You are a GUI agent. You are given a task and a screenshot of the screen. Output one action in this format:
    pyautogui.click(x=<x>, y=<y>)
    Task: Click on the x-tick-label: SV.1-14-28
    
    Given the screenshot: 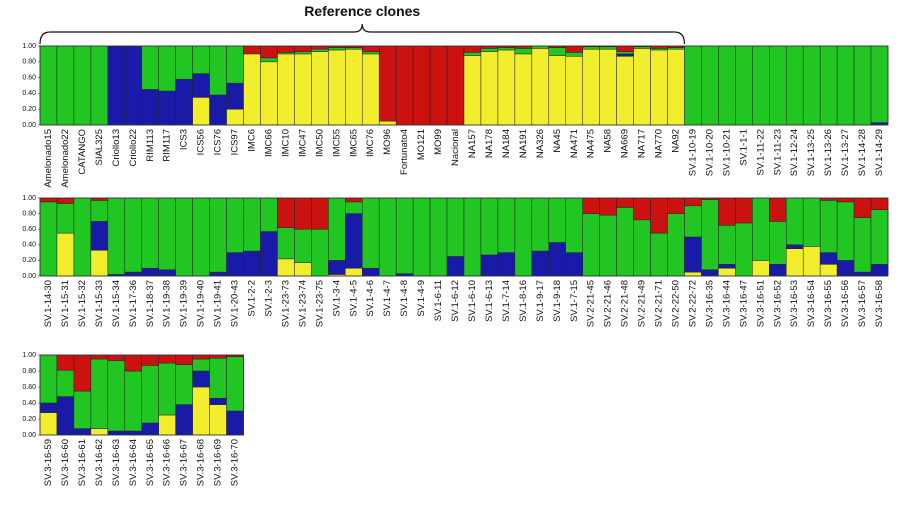 What is the action you would take?
    pyautogui.click(x=862, y=152)
    